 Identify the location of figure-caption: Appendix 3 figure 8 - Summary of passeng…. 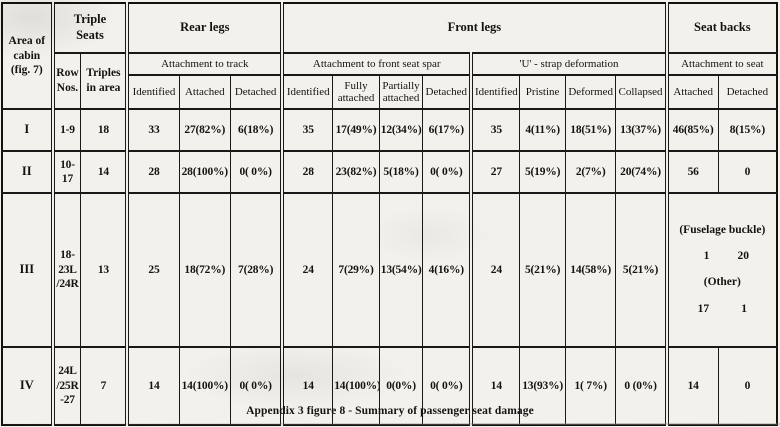
(390, 411).